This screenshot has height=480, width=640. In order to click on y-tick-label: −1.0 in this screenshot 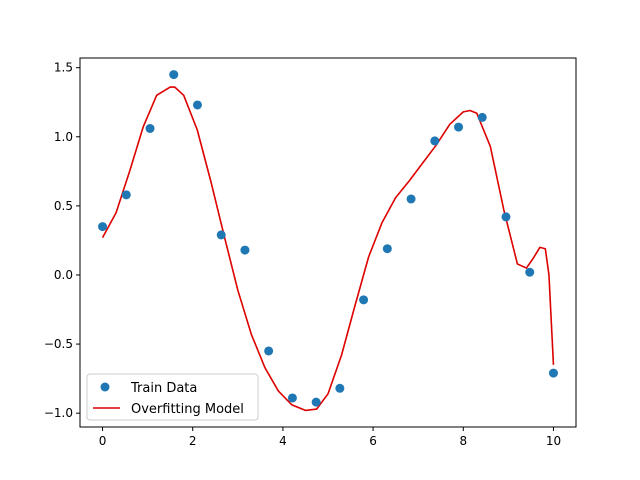, I will do `click(58, 413)`.